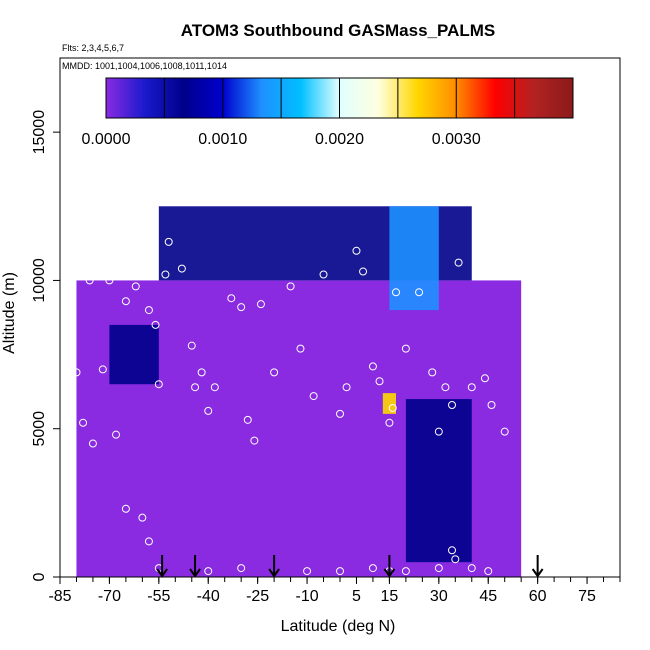  I want to click on x-tick-label: -10, so click(306, 596).